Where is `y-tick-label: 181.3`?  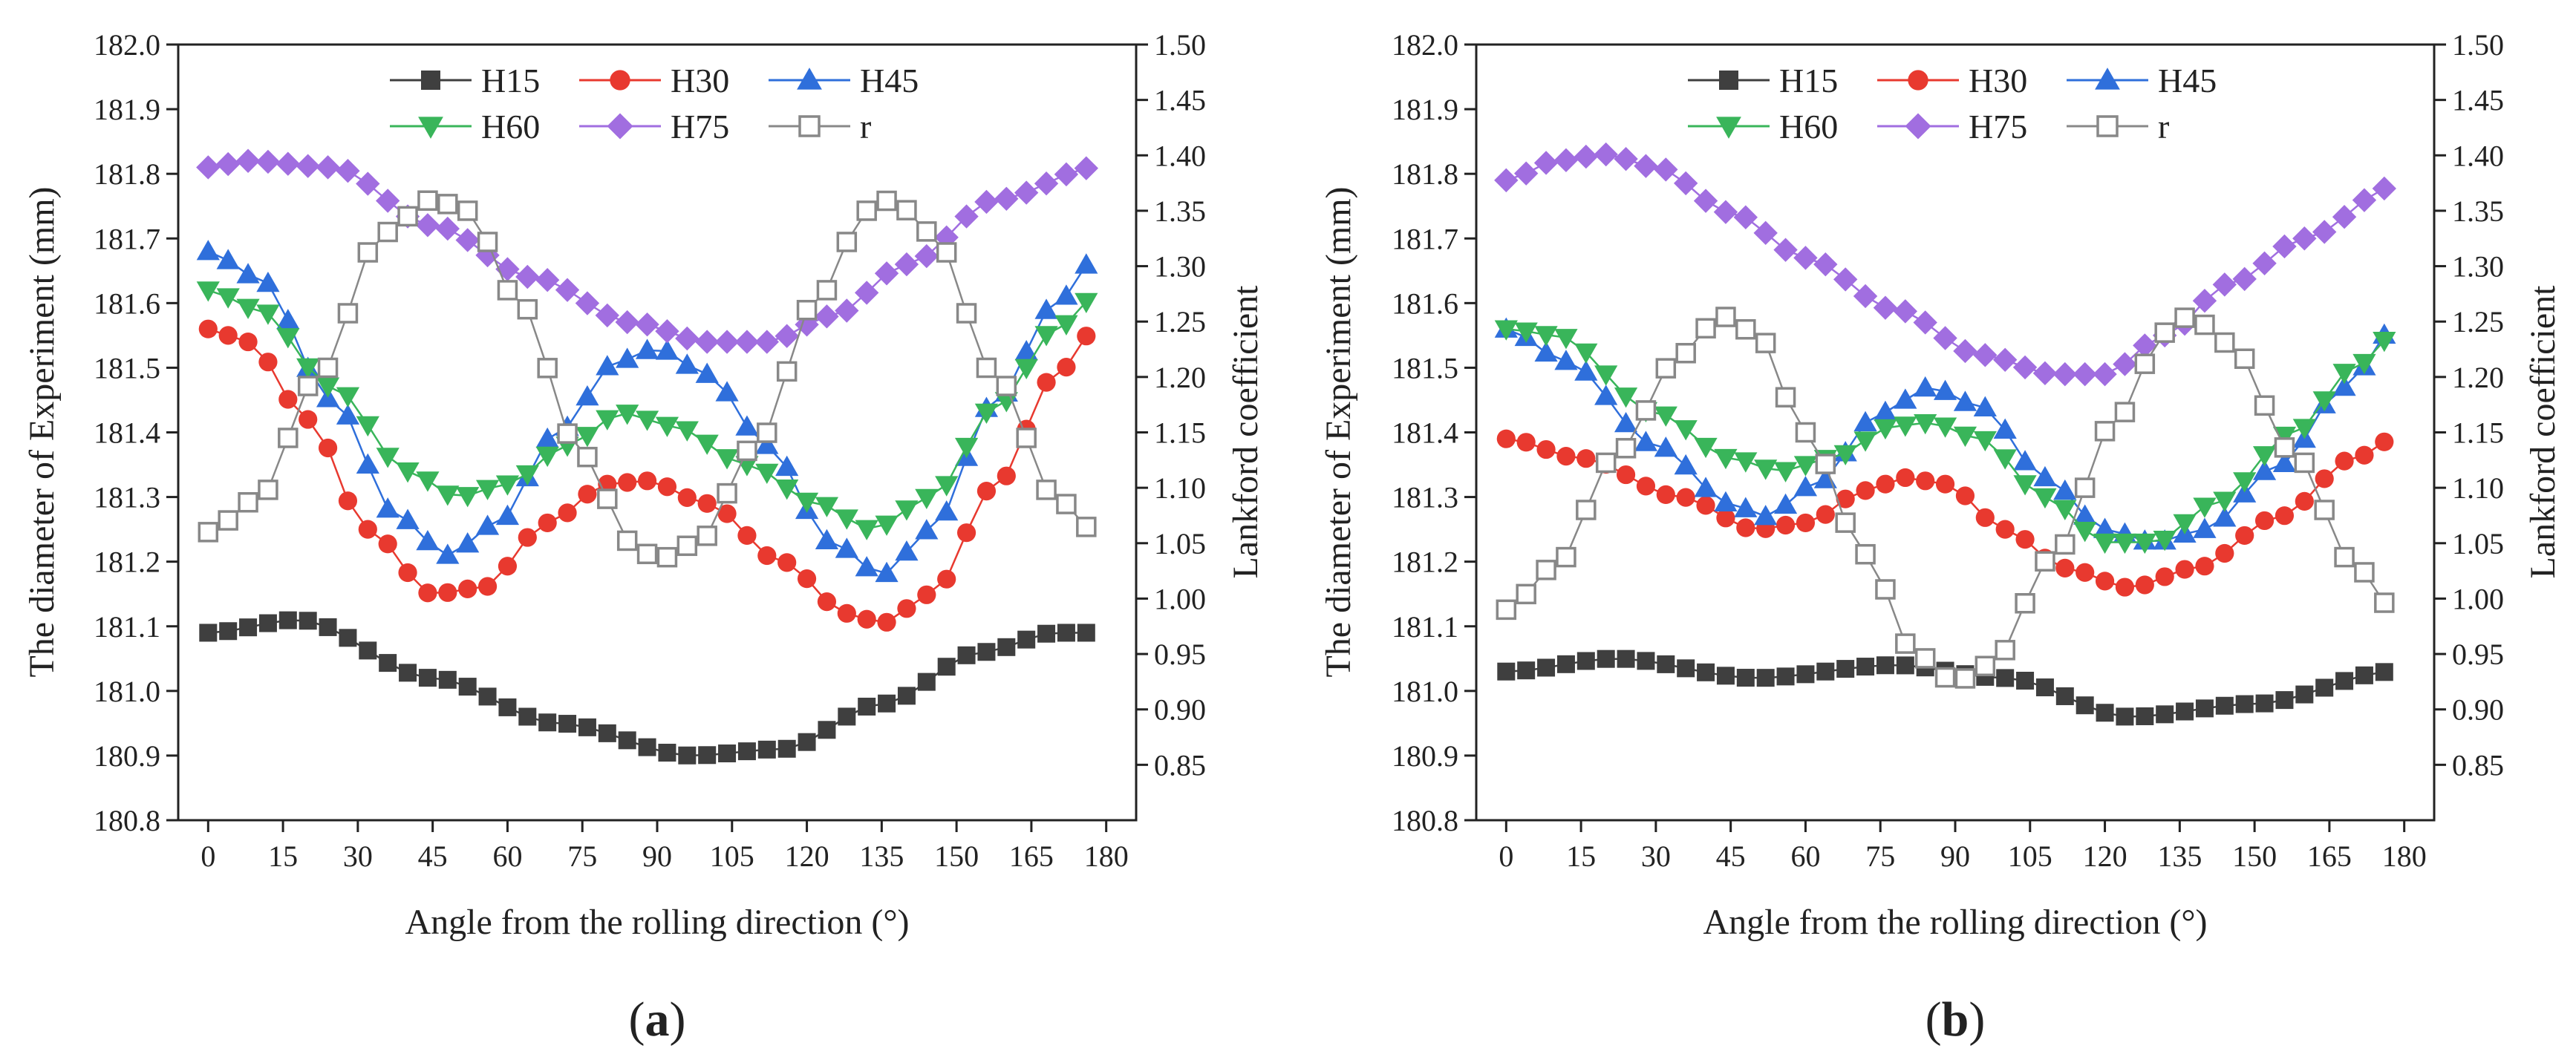 y-tick-label: 181.3 is located at coordinates (1425, 497).